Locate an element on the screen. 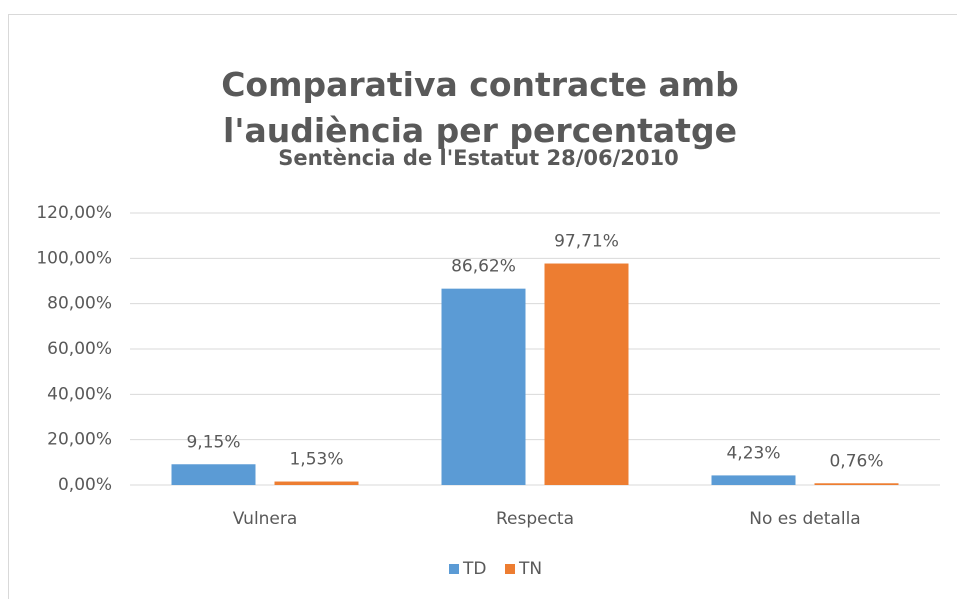  legend-label: TD is located at coordinates (474, 569).